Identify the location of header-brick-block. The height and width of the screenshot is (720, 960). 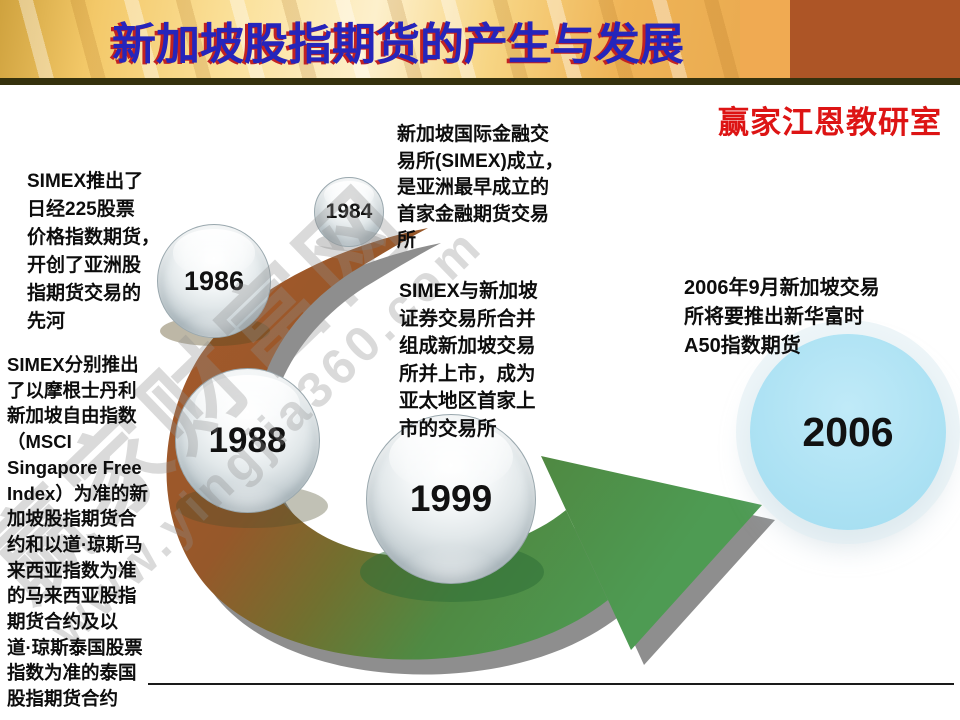
(875, 39).